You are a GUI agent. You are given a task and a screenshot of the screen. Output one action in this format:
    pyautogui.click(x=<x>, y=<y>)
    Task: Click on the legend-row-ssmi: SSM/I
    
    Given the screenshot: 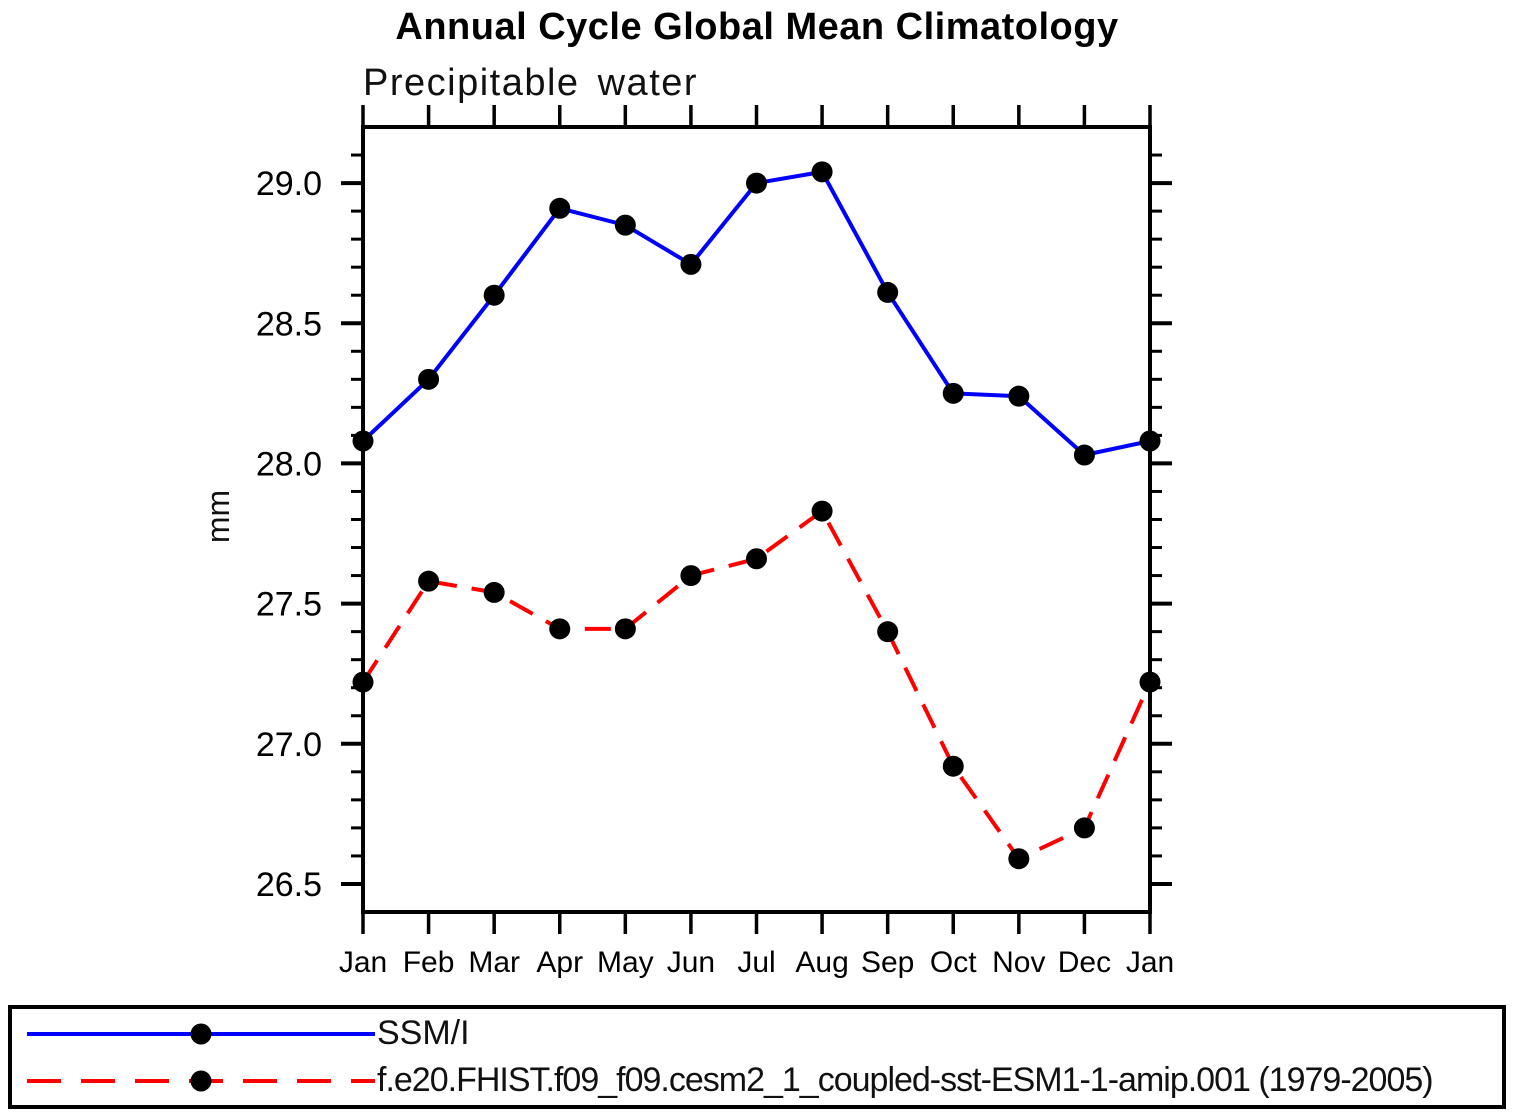 What is the action you would take?
    pyautogui.click(x=763, y=1033)
    